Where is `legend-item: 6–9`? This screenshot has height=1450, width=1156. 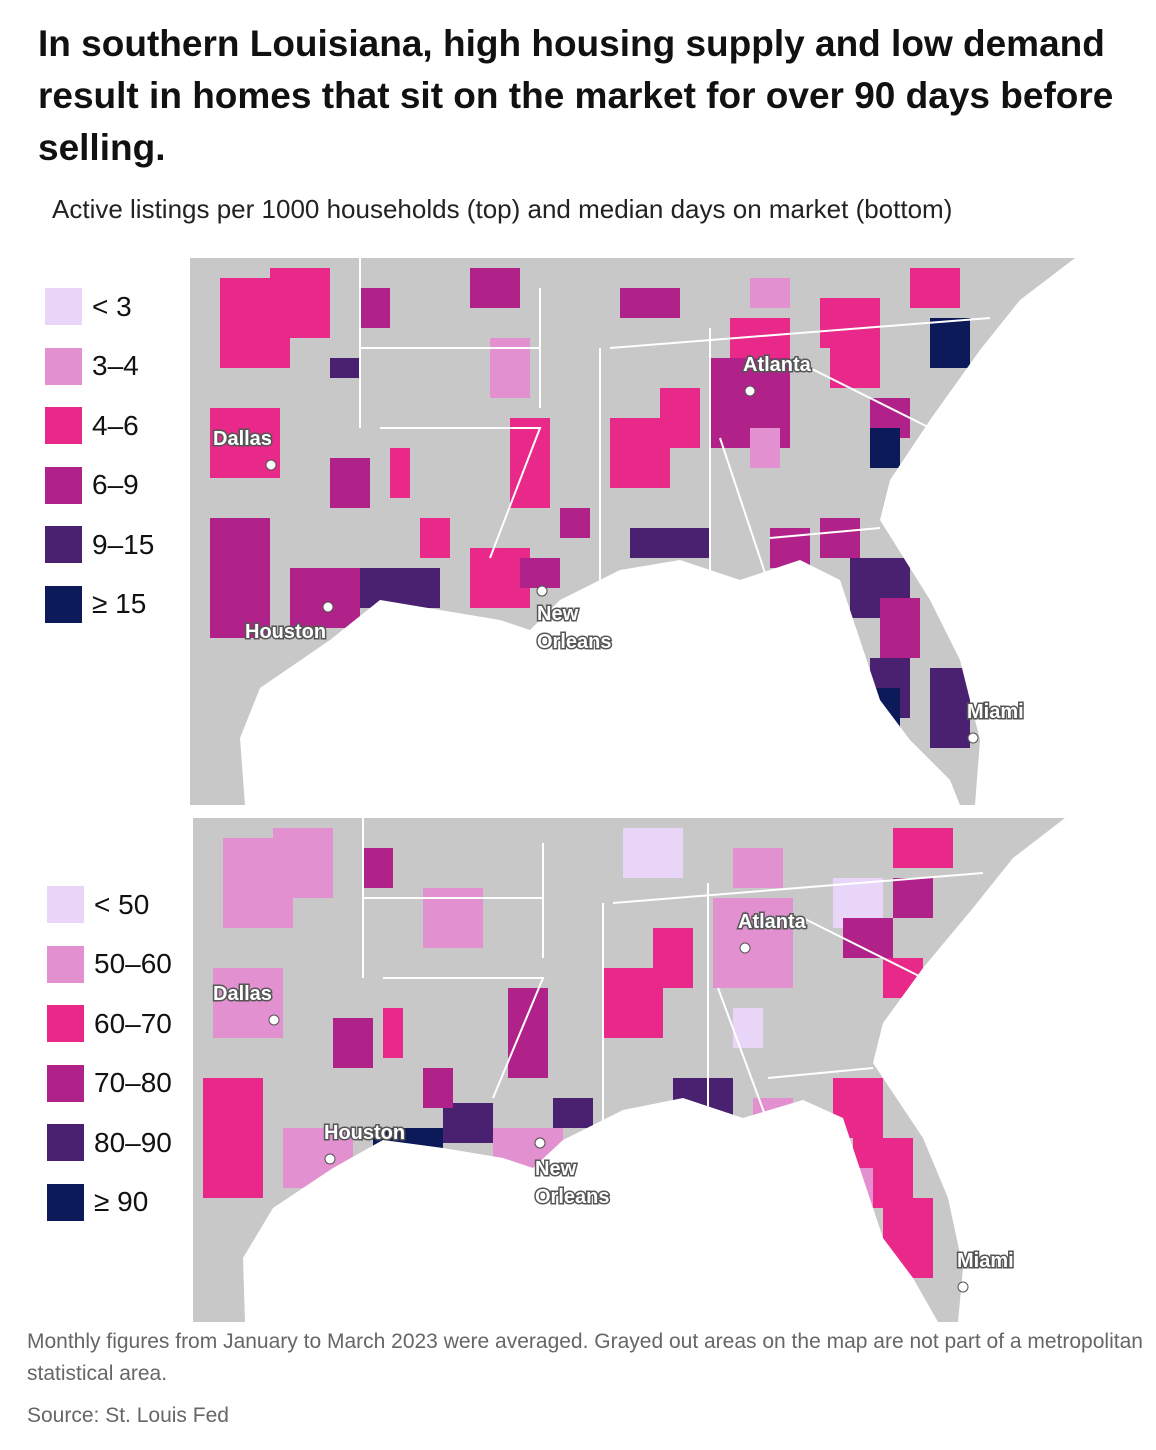 legend-item: 6–9 is located at coordinates (99, 486).